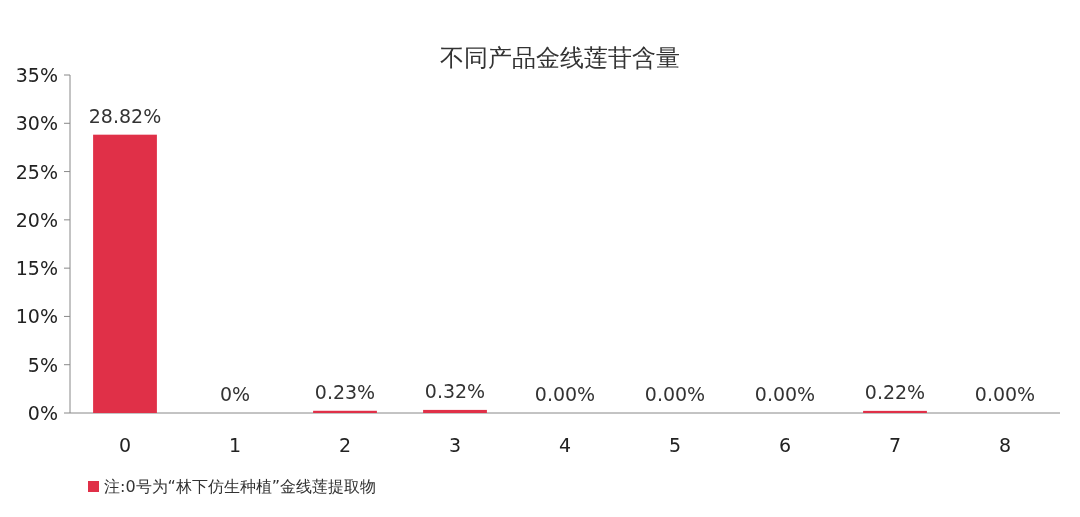 This screenshot has height=517, width=1080. Describe the element at coordinates (235, 445) in the screenshot. I see `x-tick-label: 1` at that location.